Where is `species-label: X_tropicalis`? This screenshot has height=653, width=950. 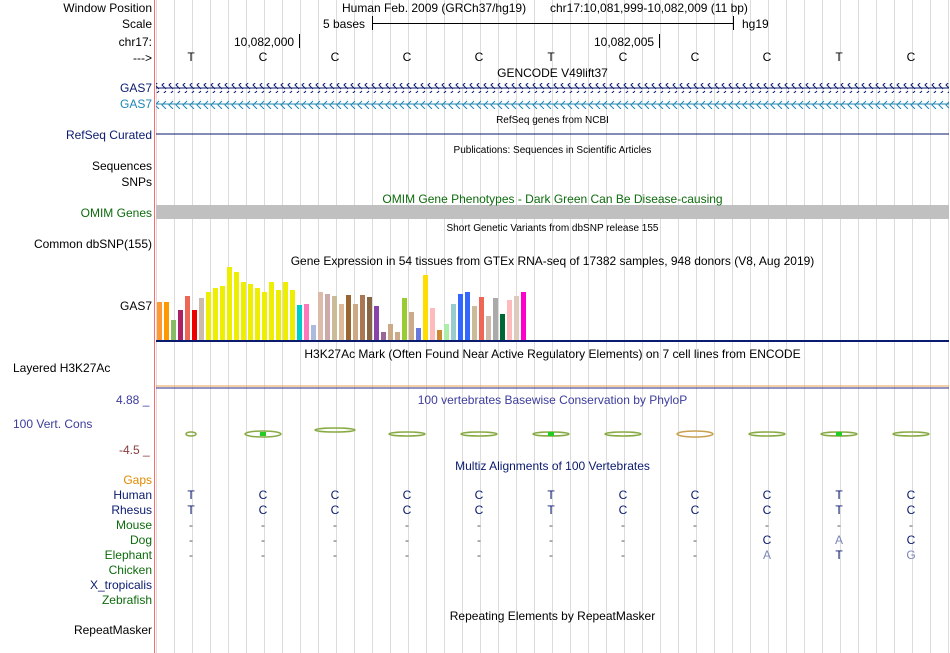
species-label: X_tropicalis is located at coordinates (120, 585).